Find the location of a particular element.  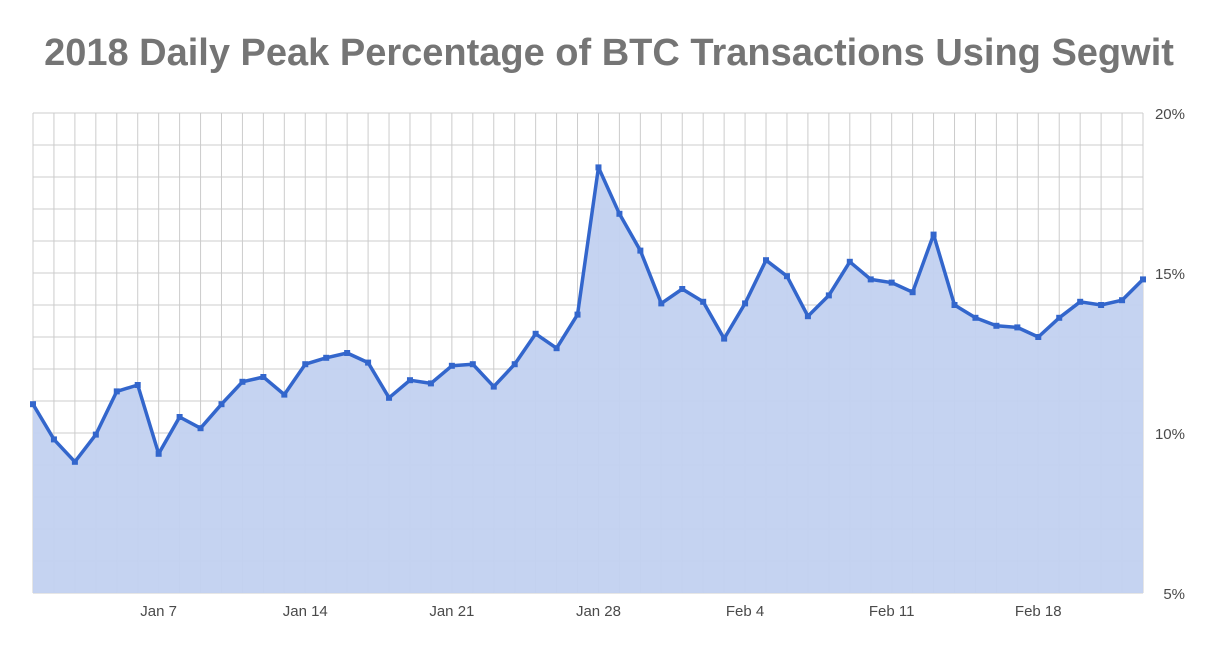

y-axis-labels: 5% 10% 15% 20% is located at coordinates (1170, 354).